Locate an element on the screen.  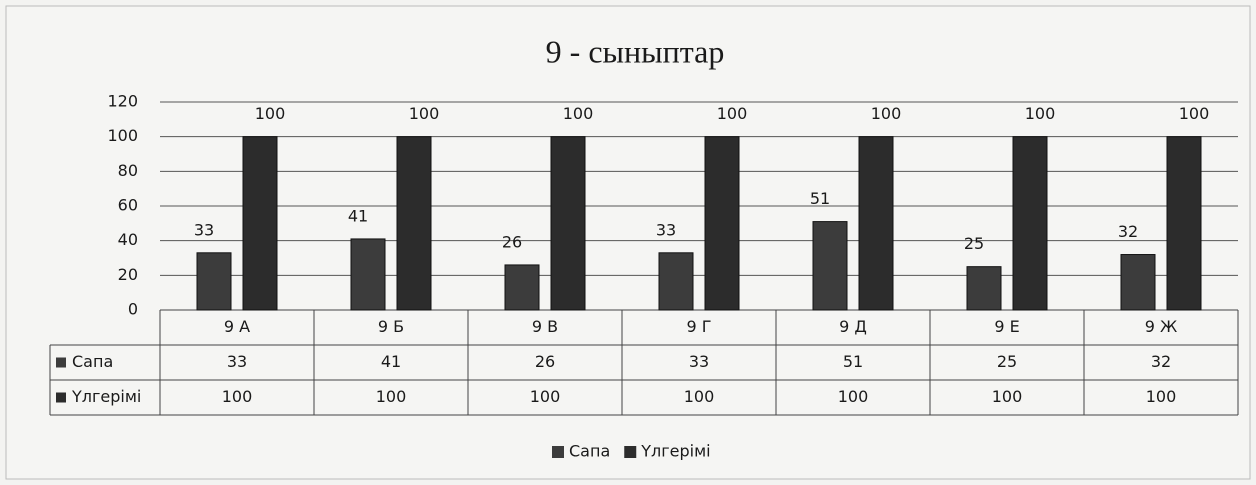
y-tick-label: 80 is located at coordinates (128, 170).